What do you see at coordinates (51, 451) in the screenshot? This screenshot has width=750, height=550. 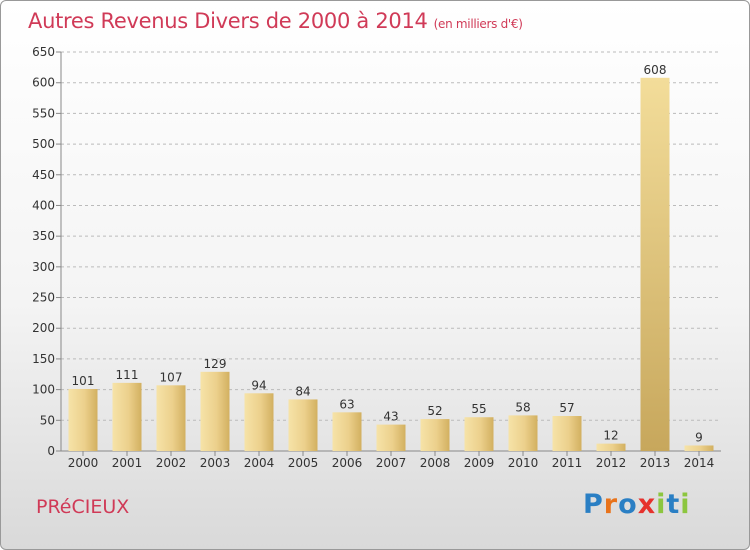 I see `y-tick-label: 0` at bounding box center [51, 451].